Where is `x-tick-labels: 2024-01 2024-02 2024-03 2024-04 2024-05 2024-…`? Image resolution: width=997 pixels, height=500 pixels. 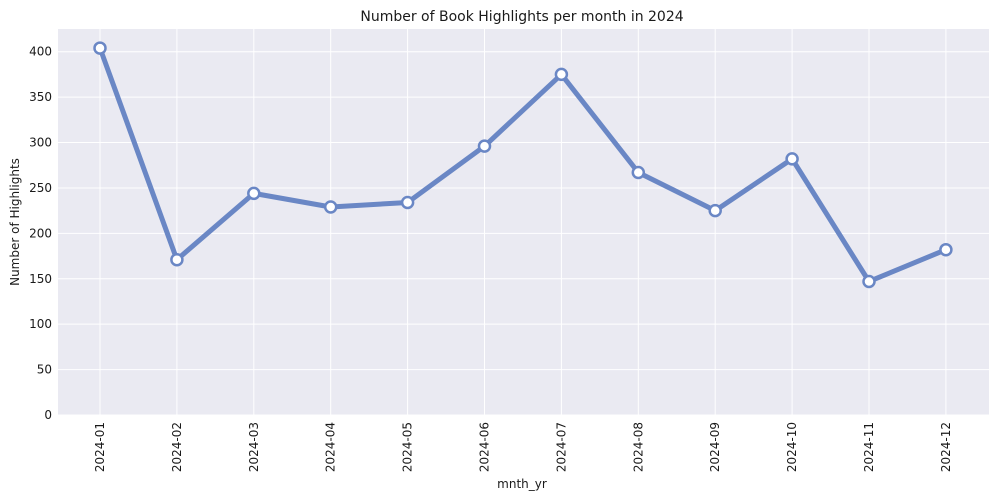
x-tick-labels: 2024-01 2024-02 2024-03 2024-04 2024-05 2024-… is located at coordinates (523, 447).